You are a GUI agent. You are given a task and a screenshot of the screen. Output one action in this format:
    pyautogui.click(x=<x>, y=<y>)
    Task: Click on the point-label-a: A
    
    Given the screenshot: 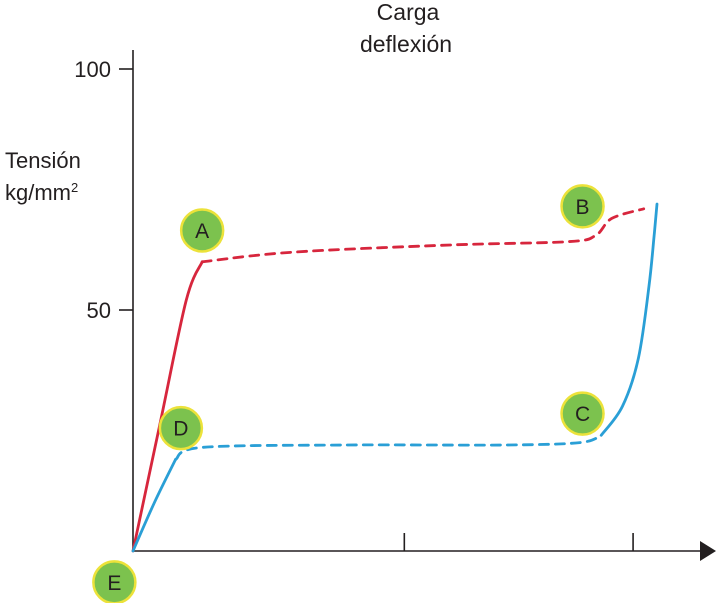 What is the action you would take?
    pyautogui.click(x=202, y=231)
    